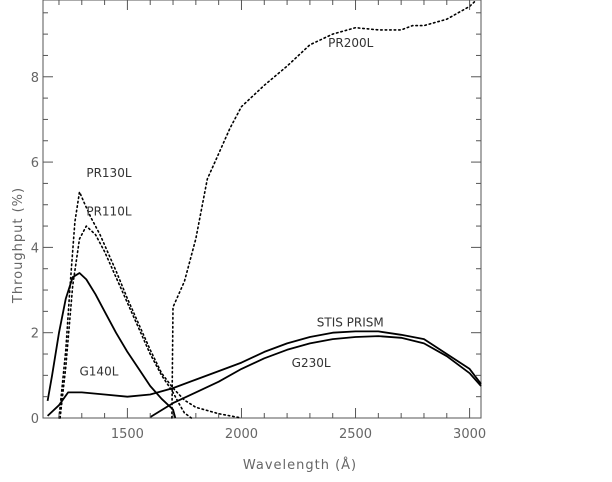 Image resolution: width=612 pixels, height=482 pixels. I want to click on series-label-pr110l: PR110L, so click(108, 211).